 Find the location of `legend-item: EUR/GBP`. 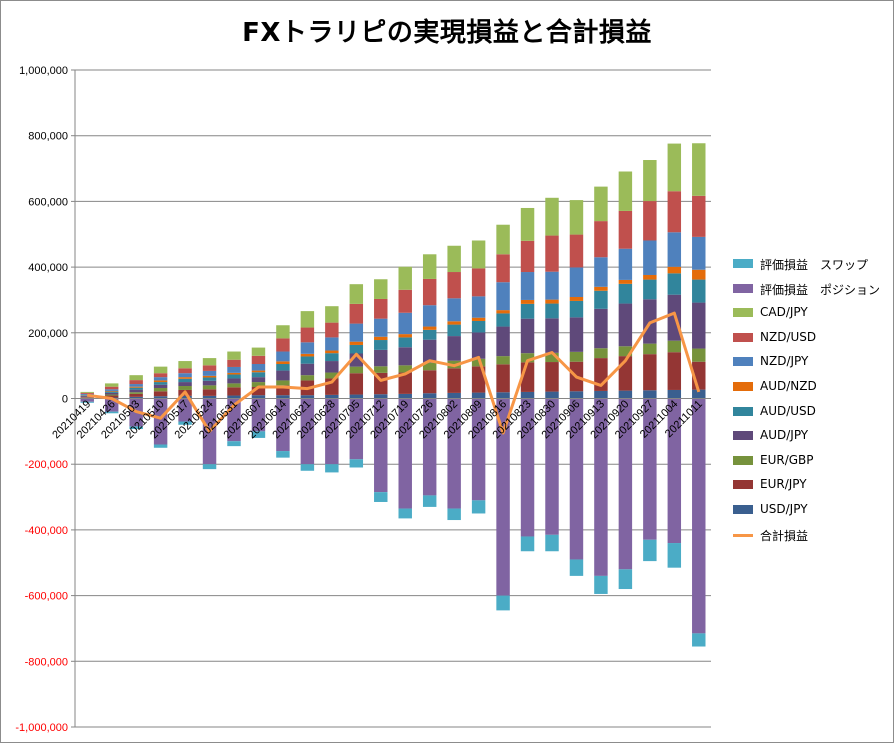

legend-item: EUR/GBP is located at coordinates (813, 465).